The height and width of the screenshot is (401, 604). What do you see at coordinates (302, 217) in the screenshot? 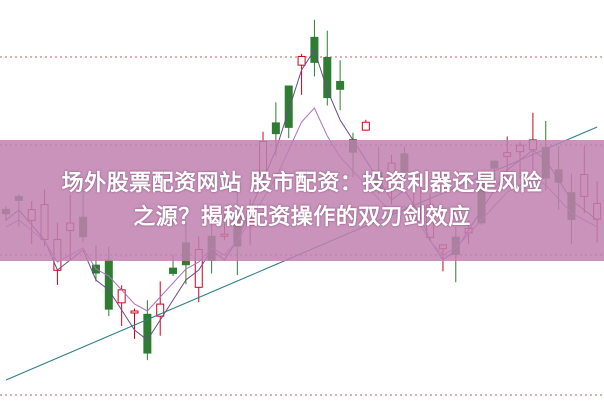
I see `headline-line-2: 之源？揭秘配资操作的双刃剑效应` at bounding box center [302, 217].